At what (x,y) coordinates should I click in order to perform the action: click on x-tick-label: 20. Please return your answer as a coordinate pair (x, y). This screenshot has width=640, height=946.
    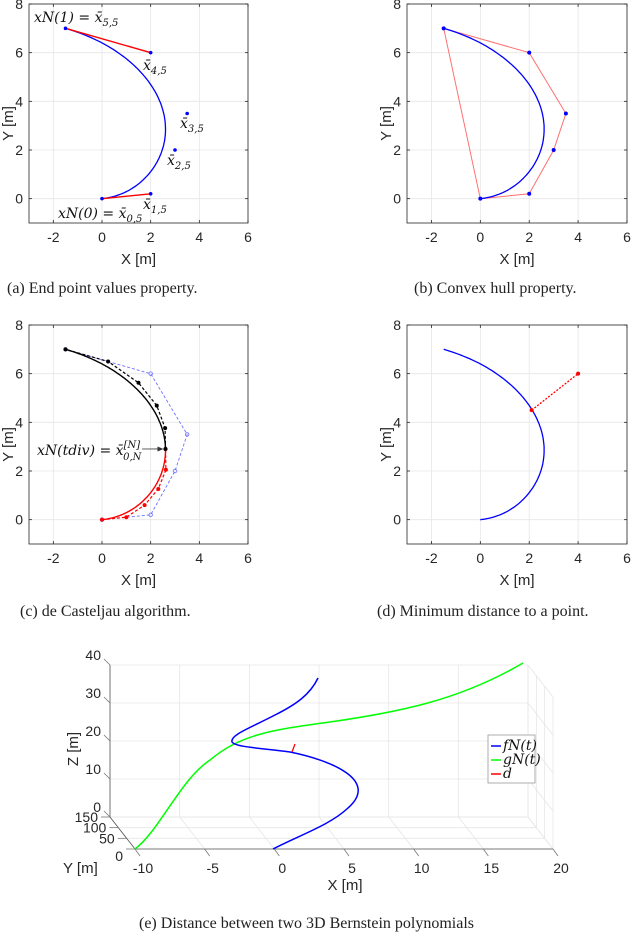
    Looking at the image, I should click on (561, 868).